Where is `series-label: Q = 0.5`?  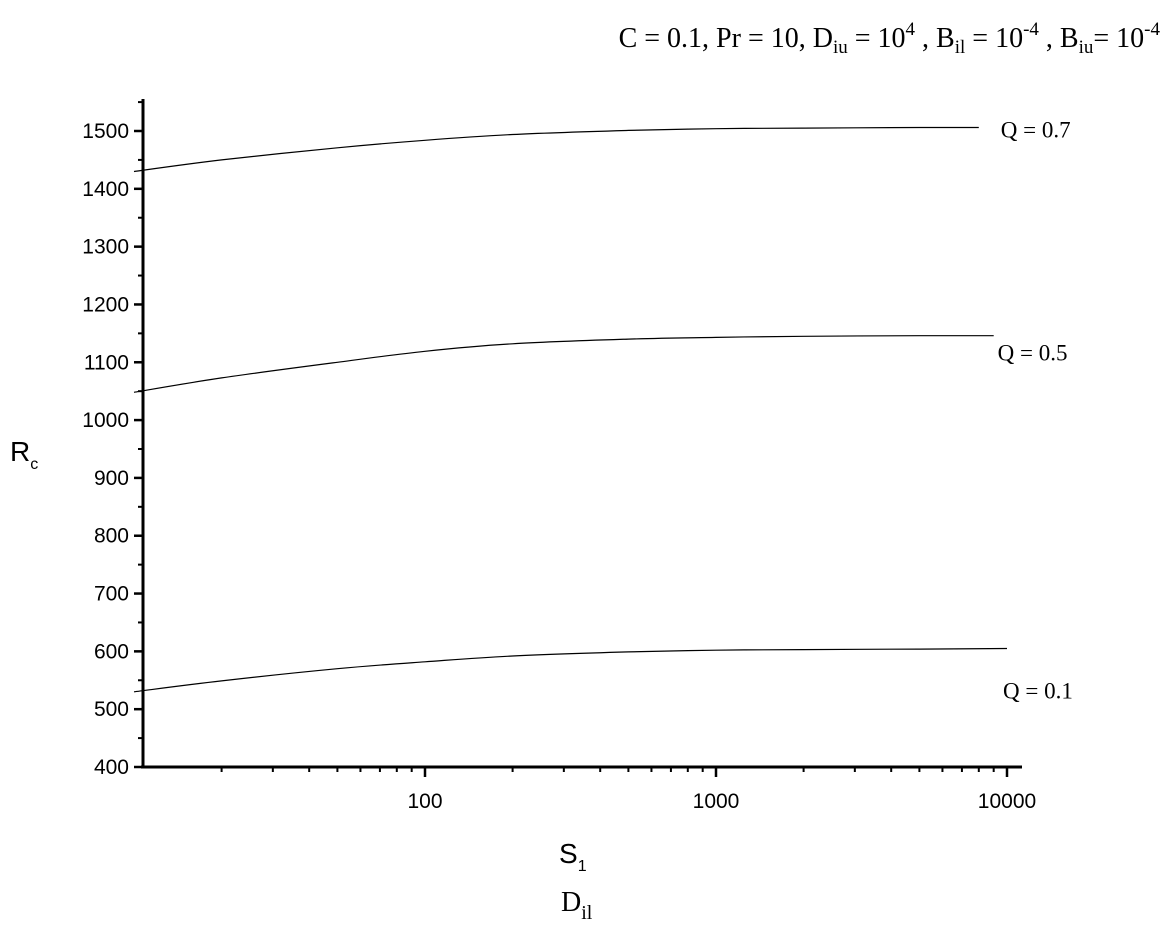 series-label: Q = 0.5 is located at coordinates (1033, 353).